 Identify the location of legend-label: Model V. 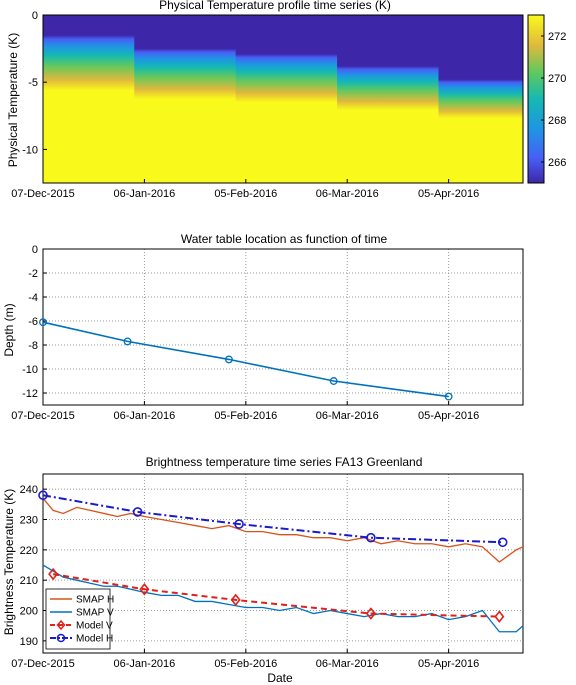
(94, 626).